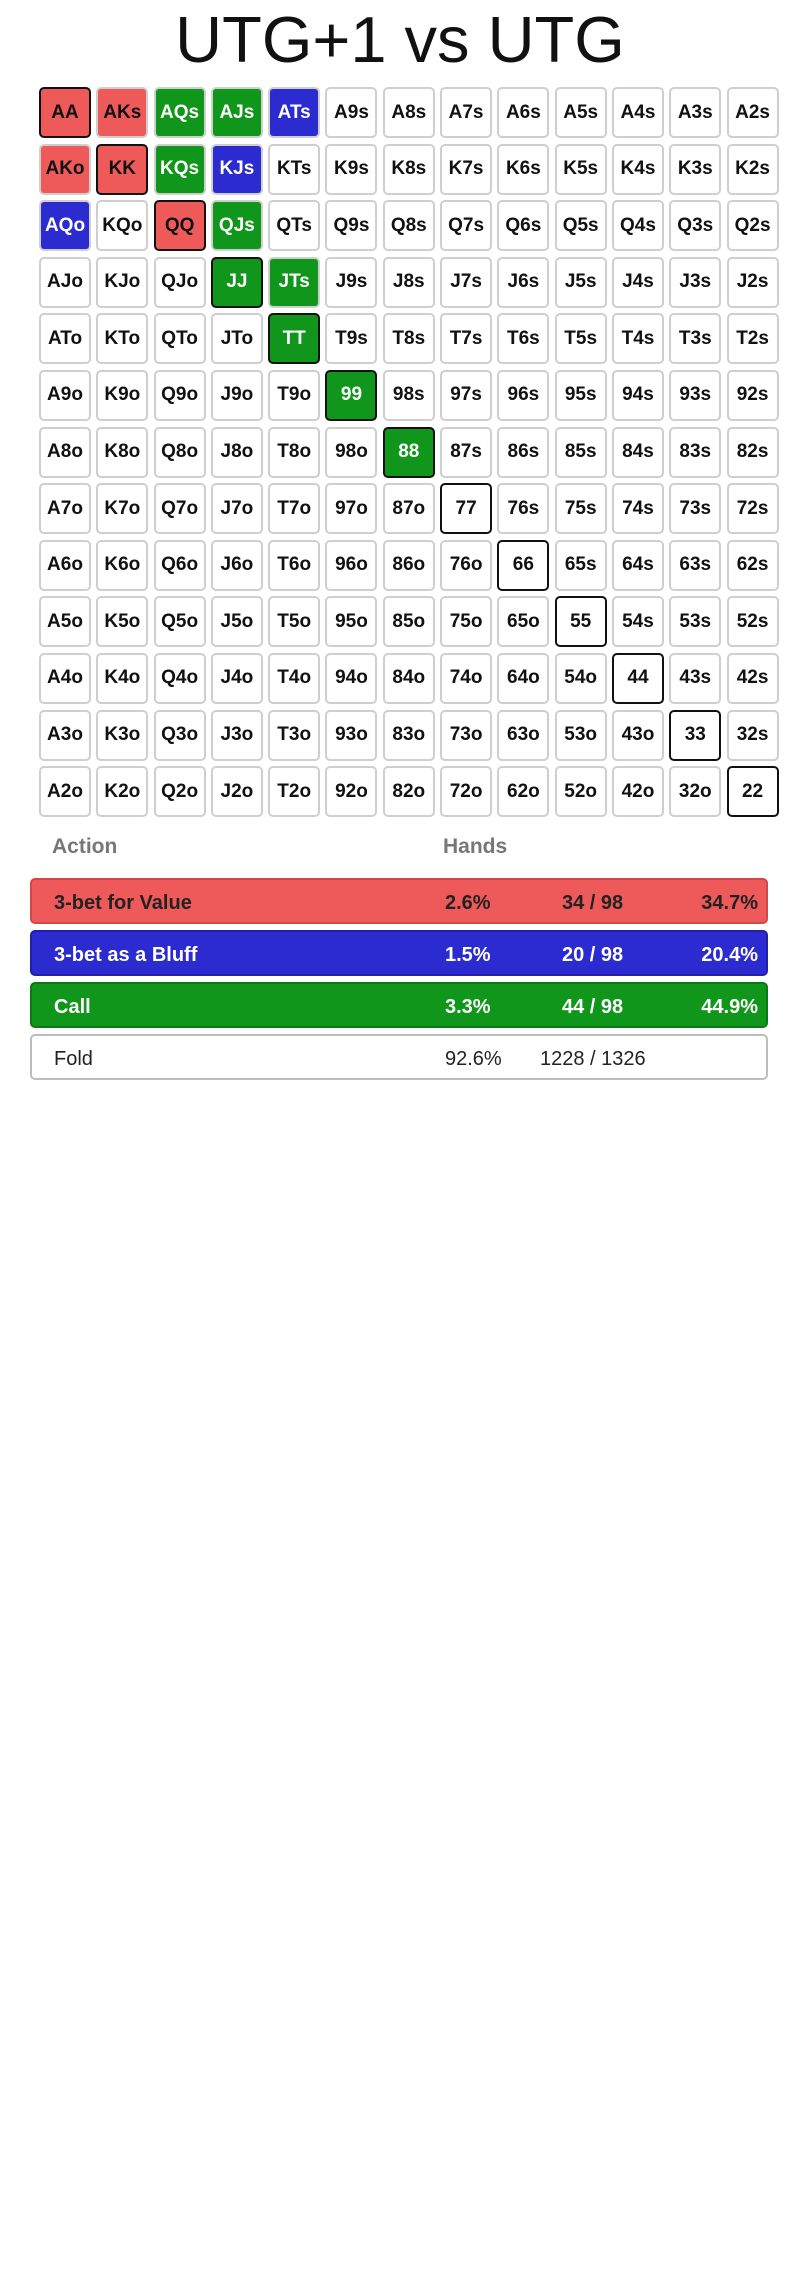 The height and width of the screenshot is (2277, 800). I want to click on hand-cell-95o: 95o, so click(351, 622).